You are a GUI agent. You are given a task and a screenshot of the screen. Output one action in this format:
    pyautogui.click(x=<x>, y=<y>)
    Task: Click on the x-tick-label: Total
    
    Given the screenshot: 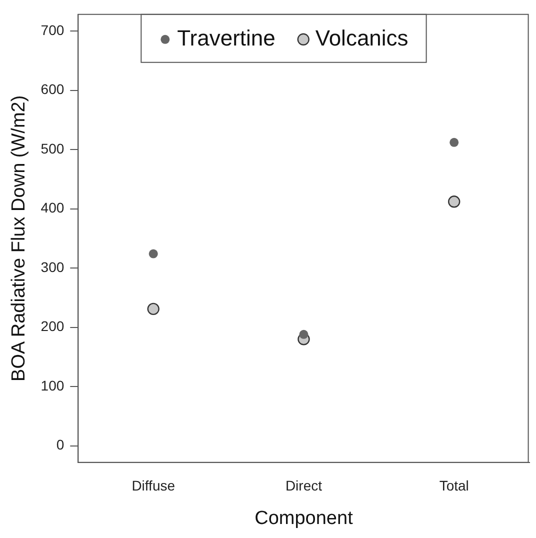 What is the action you would take?
    pyautogui.click(x=454, y=486)
    